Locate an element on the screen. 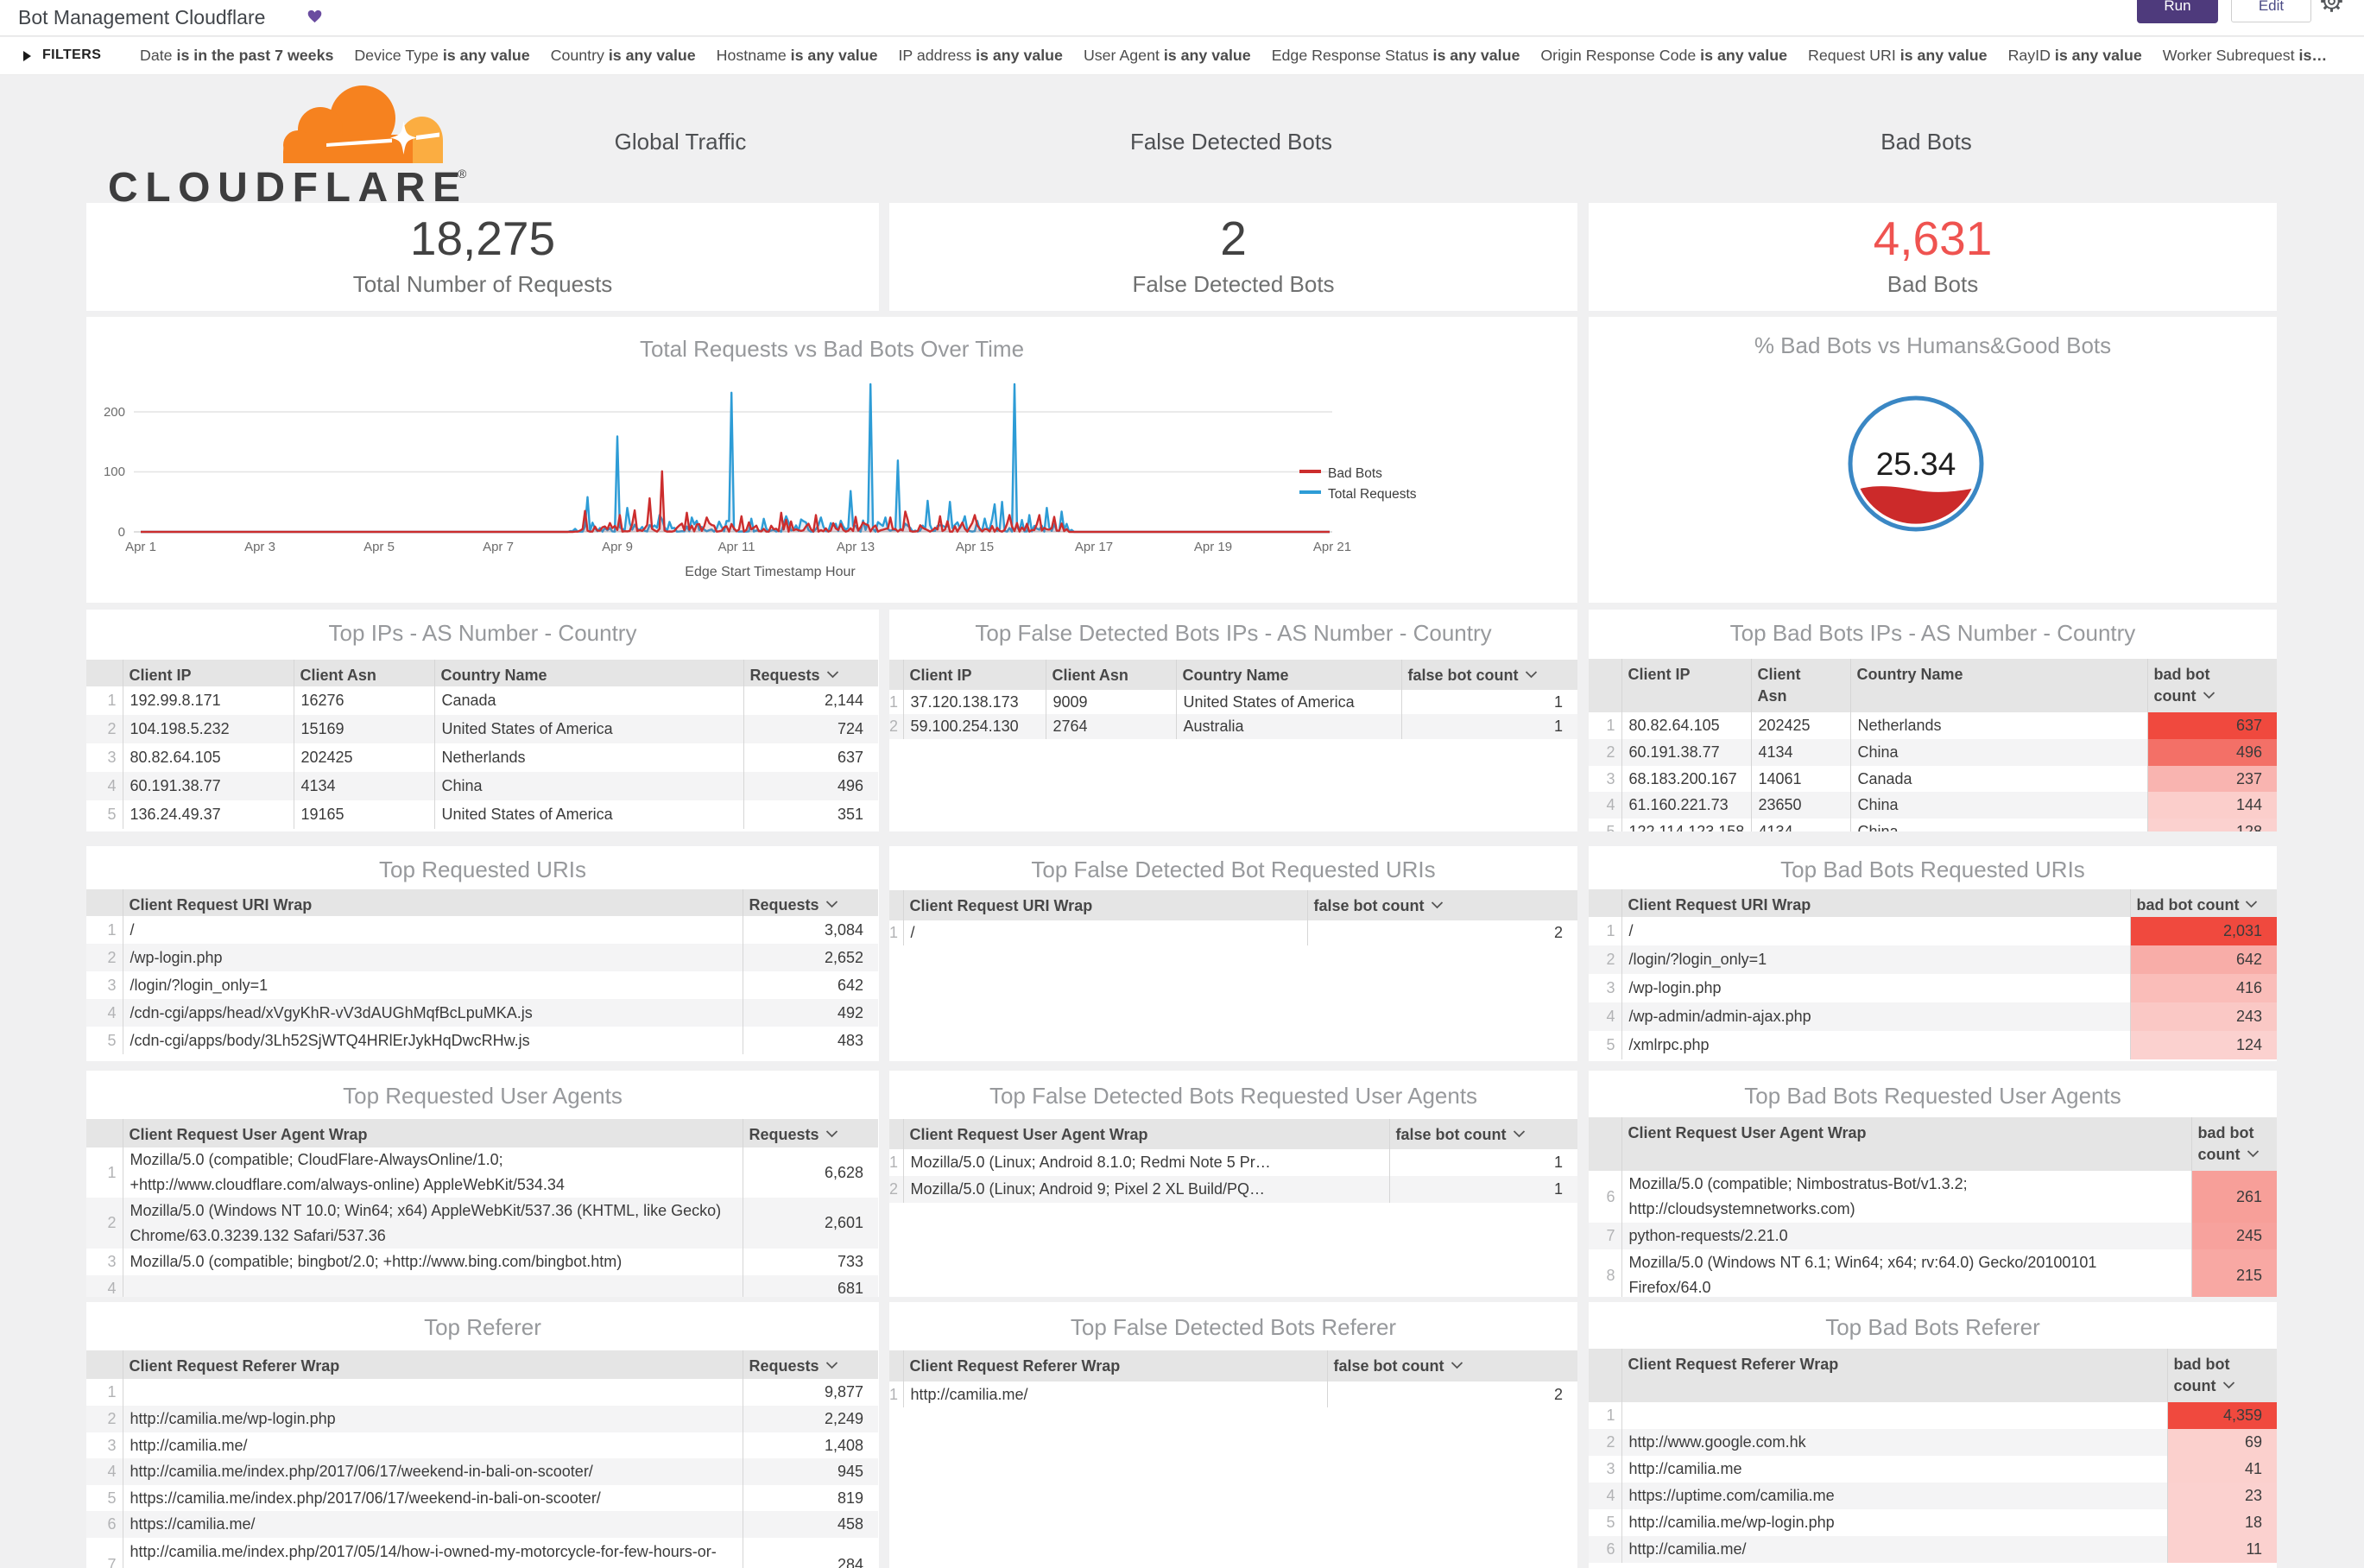 This screenshot has height=1568, width=2364. svg-text: Apr 17 is located at coordinates (1094, 547).